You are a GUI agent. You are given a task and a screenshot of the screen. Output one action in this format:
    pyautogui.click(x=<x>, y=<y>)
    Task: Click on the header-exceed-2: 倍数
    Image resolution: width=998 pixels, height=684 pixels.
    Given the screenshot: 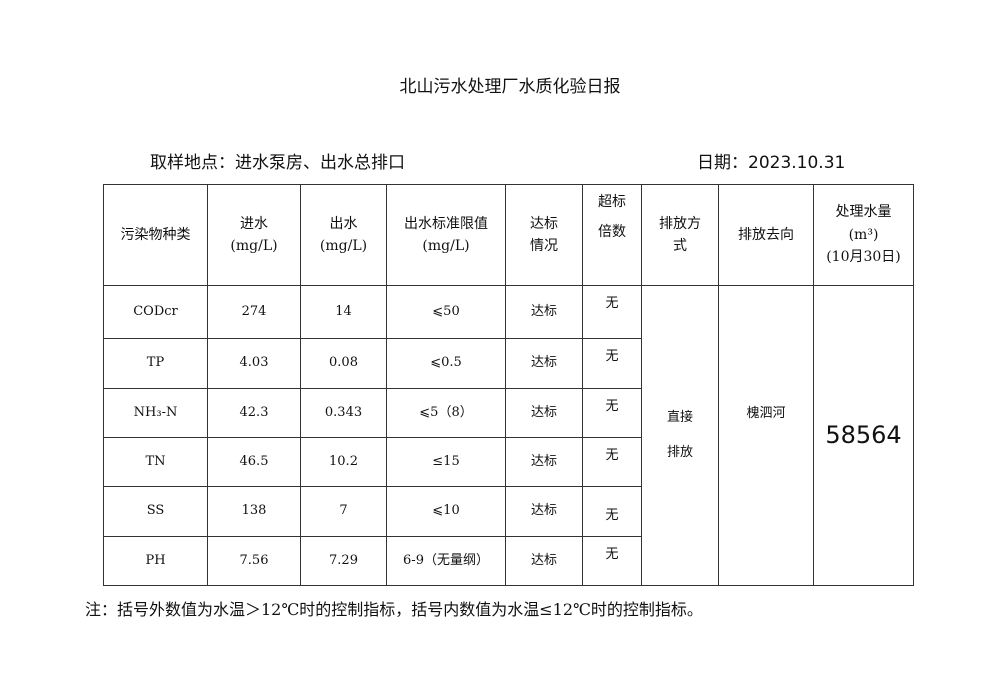 What is the action you would take?
    pyautogui.click(x=612, y=232)
    